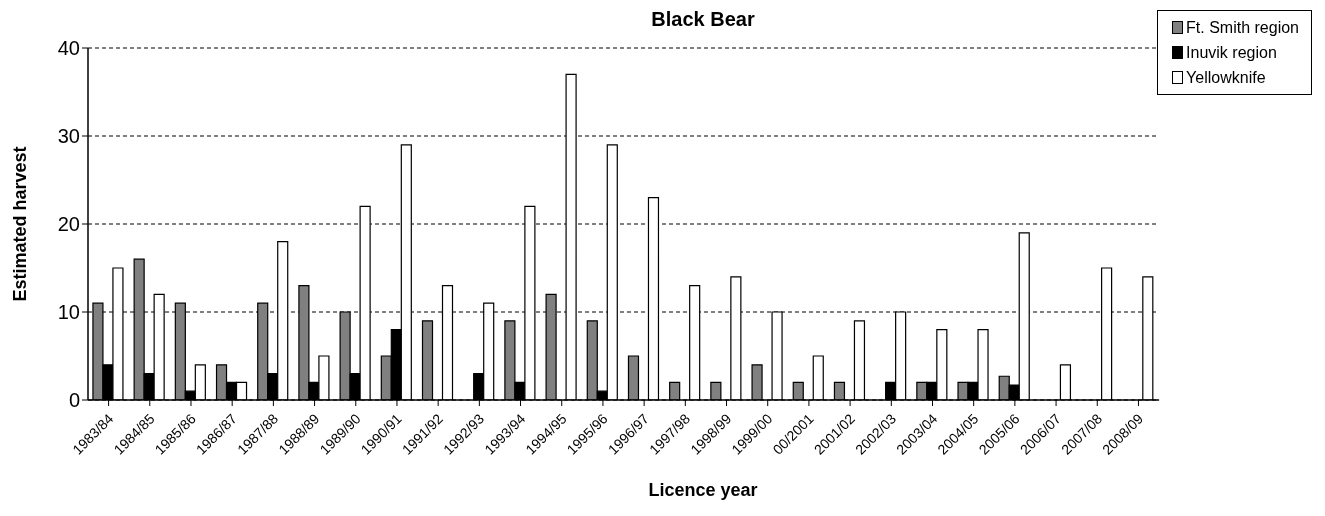  I want to click on legend-label: Inuvik region, so click(1231, 52).